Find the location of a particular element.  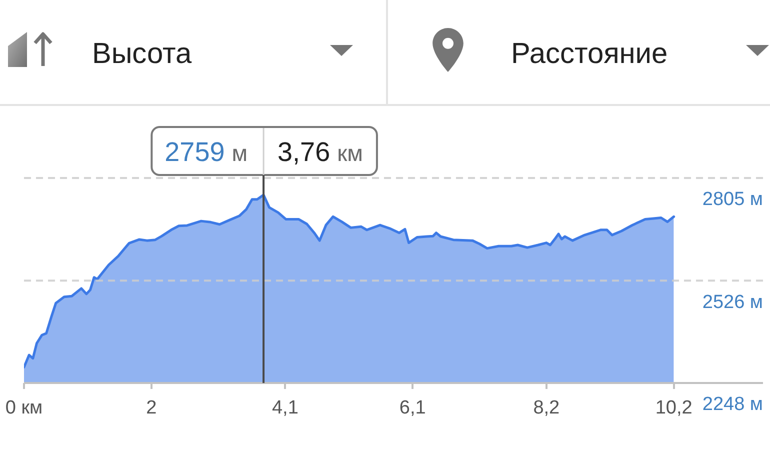

x-axis-title: Расстояние is located at coordinates (589, 54).